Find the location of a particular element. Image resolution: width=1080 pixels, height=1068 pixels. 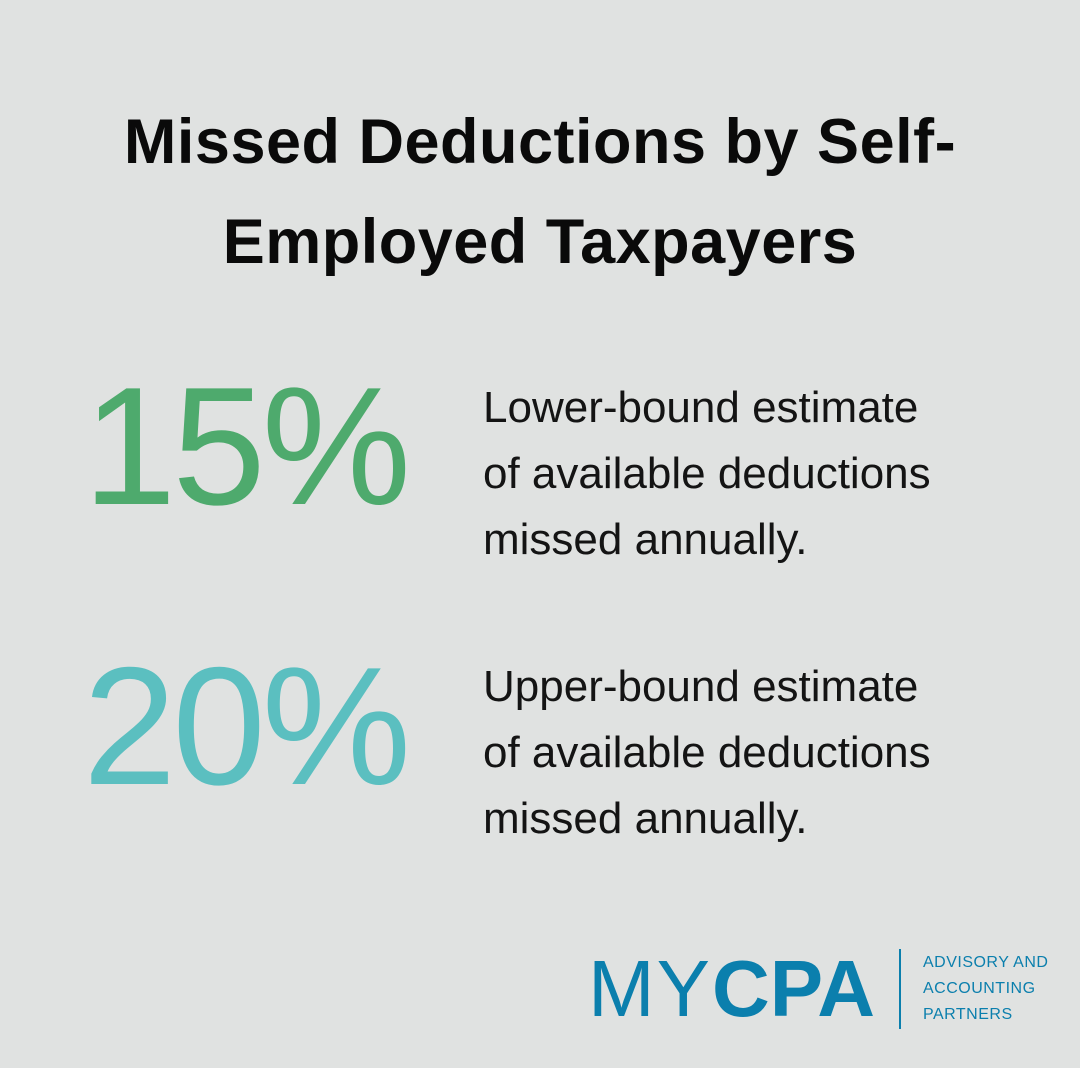

logo-my: MY is located at coordinates (650, 988).